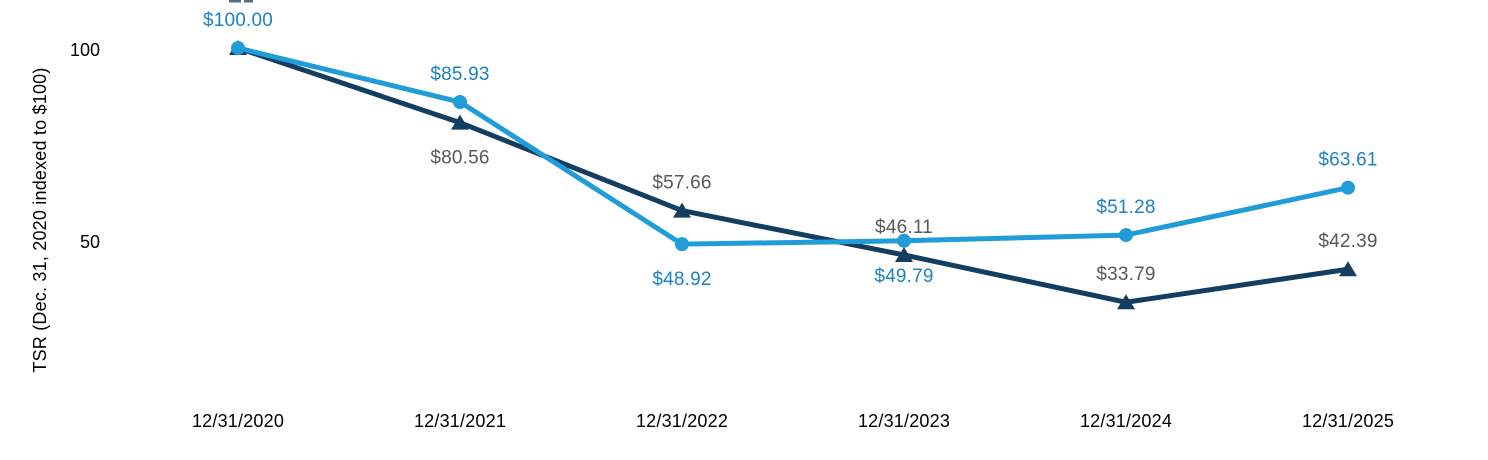 The image size is (1488, 460). I want to click on x-tick-label: 12/31/2024, so click(1126, 421).